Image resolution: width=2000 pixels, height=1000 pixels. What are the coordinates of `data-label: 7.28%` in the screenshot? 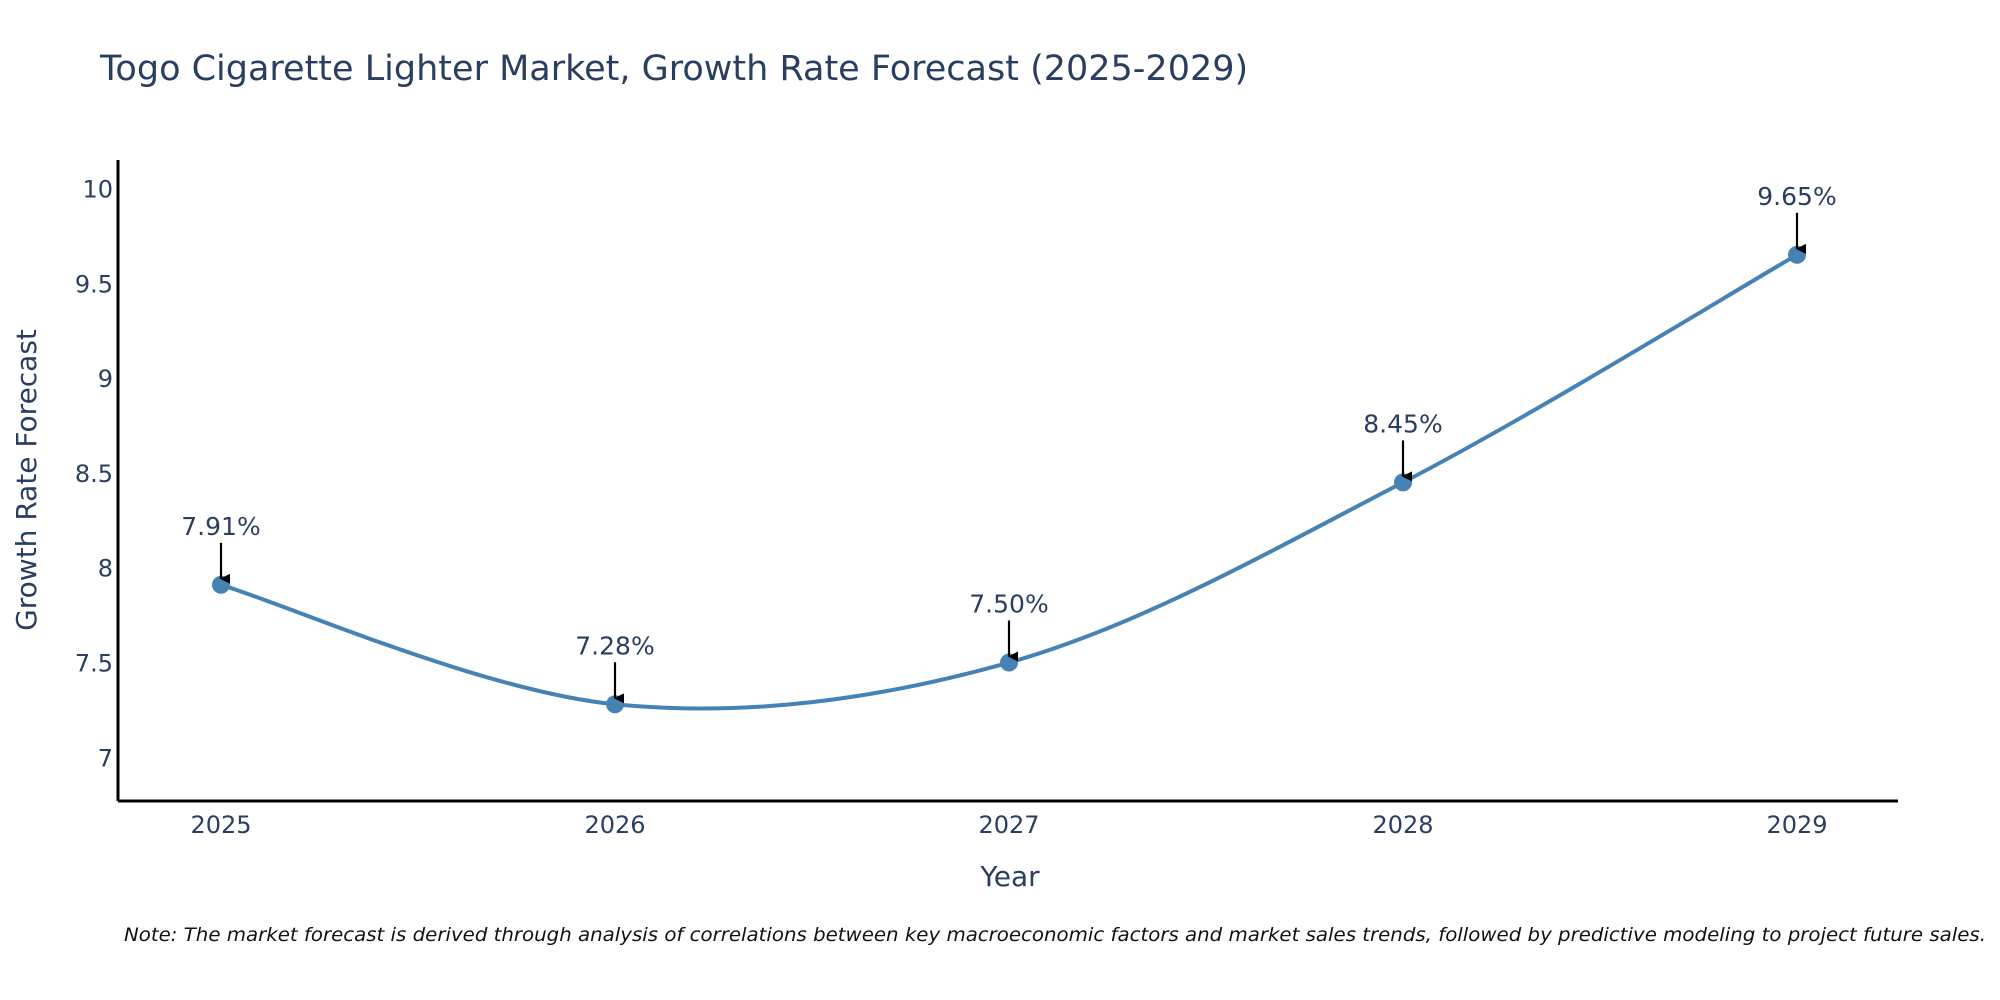 It's located at (614, 645).